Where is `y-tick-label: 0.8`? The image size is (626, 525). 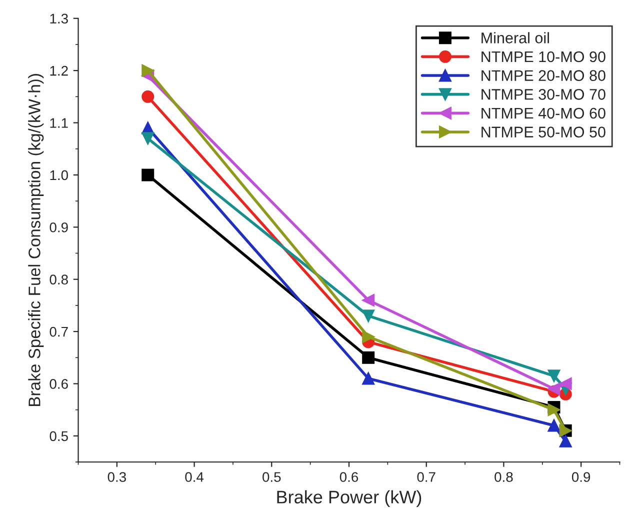
y-tick-label: 0.8 is located at coordinates (59, 279).